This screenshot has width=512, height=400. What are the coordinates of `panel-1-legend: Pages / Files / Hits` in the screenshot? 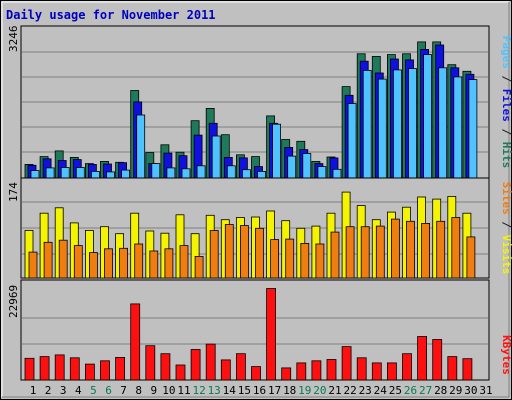 It's located at (506, 102).